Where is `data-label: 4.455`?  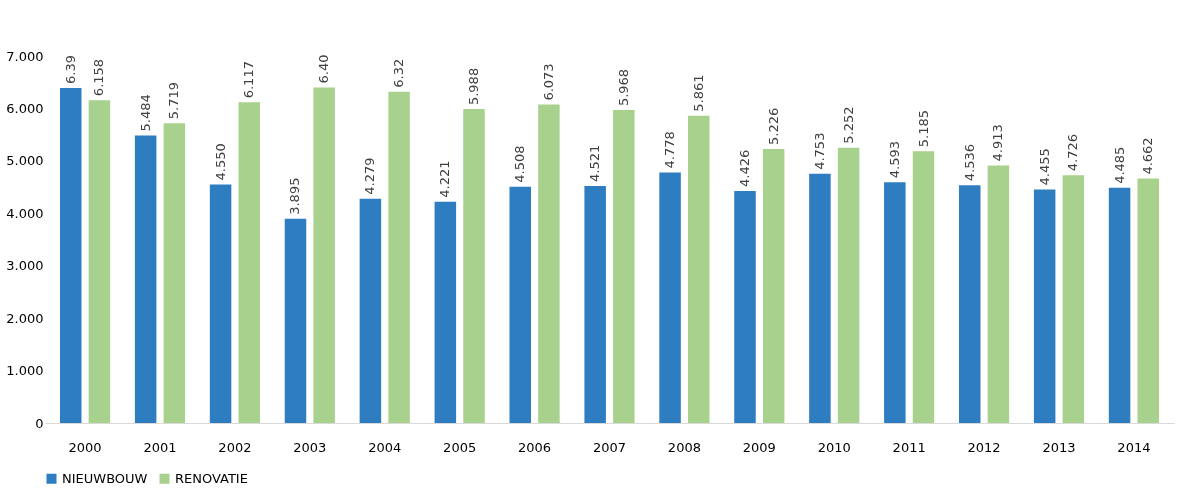 data-label: 4.455 is located at coordinates (1044, 167).